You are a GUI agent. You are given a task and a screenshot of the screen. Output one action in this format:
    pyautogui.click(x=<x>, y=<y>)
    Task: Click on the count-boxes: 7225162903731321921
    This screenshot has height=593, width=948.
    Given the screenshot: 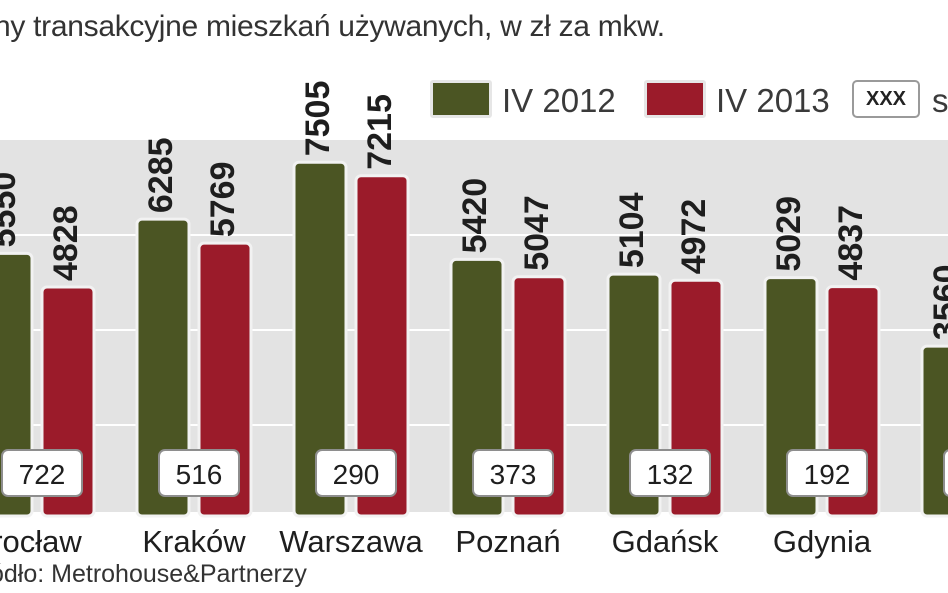 What is the action you would take?
    pyautogui.click(x=474, y=473)
    